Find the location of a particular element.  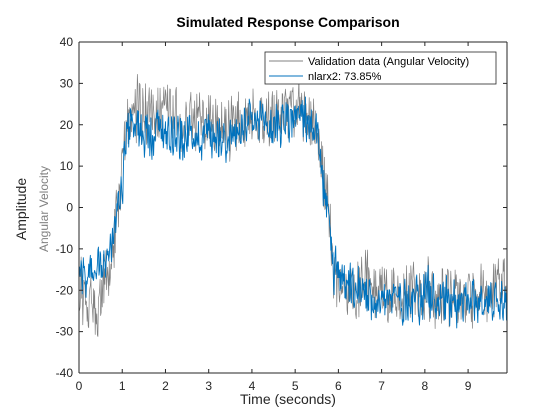

x-tick-label: 2 is located at coordinates (165, 386).